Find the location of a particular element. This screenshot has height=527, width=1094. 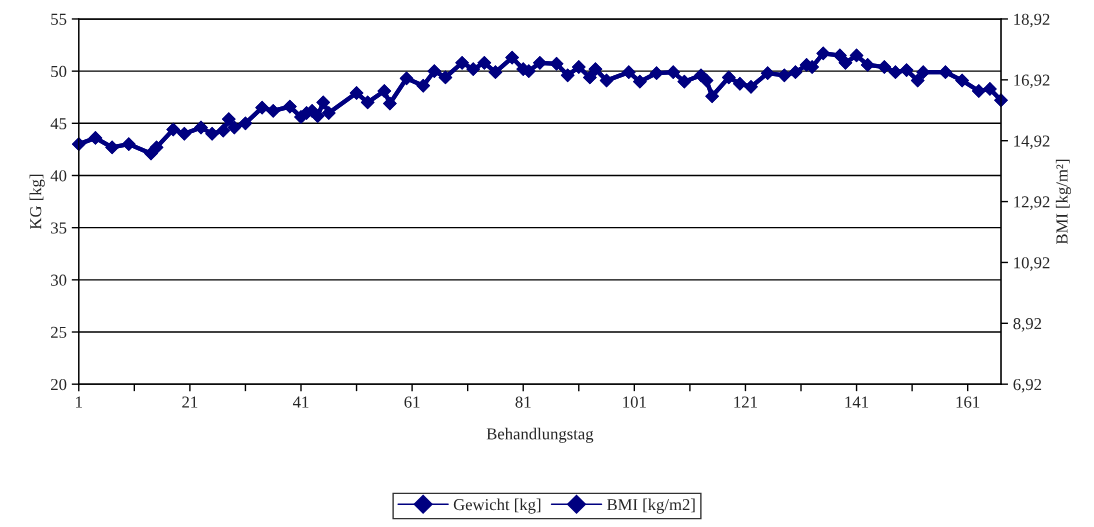

y-axis-title: KG [kg] is located at coordinates (37, 202).